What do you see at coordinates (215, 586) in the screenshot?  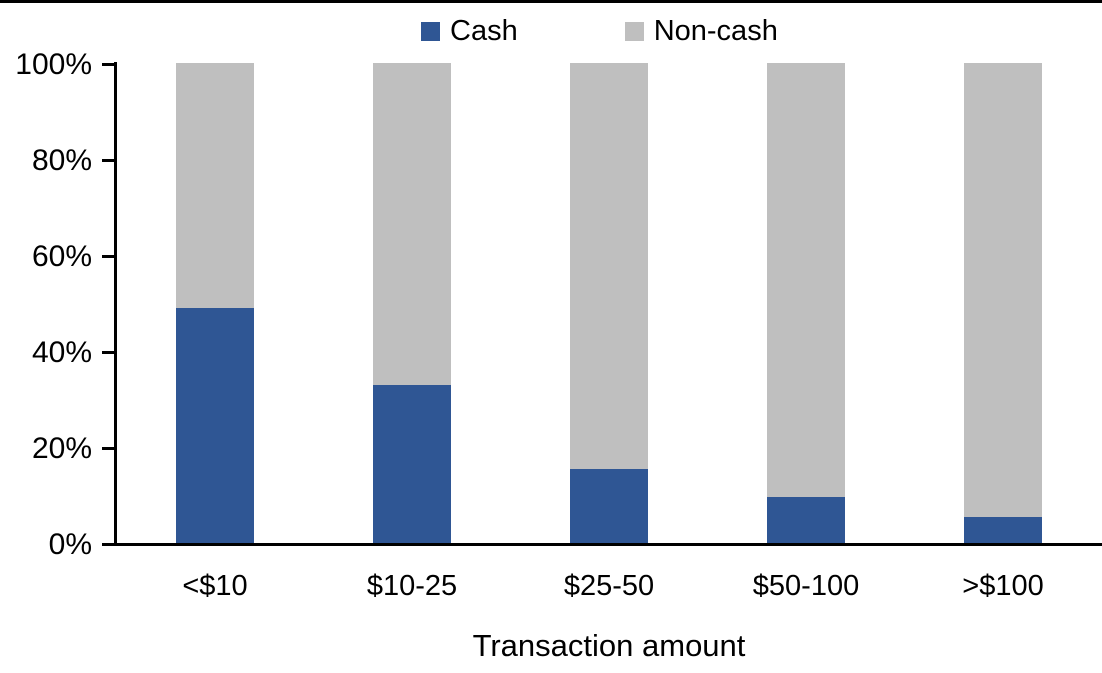 I see `x-tick-label: <$10` at bounding box center [215, 586].